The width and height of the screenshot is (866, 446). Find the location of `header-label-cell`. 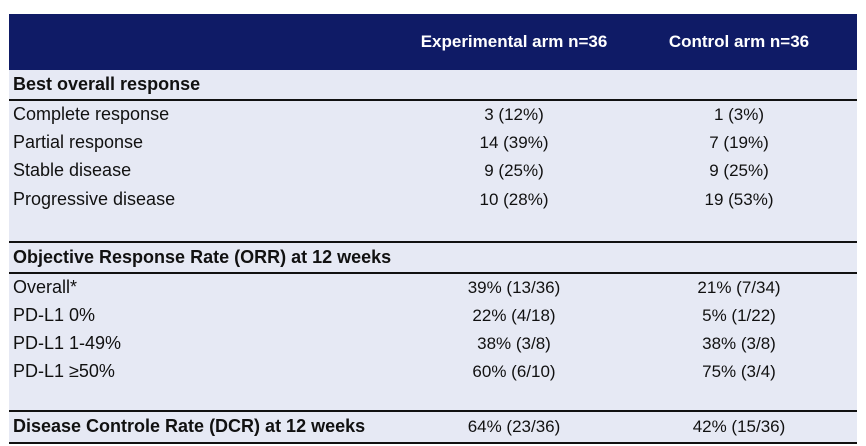

header-label-cell is located at coordinates (199, 42).